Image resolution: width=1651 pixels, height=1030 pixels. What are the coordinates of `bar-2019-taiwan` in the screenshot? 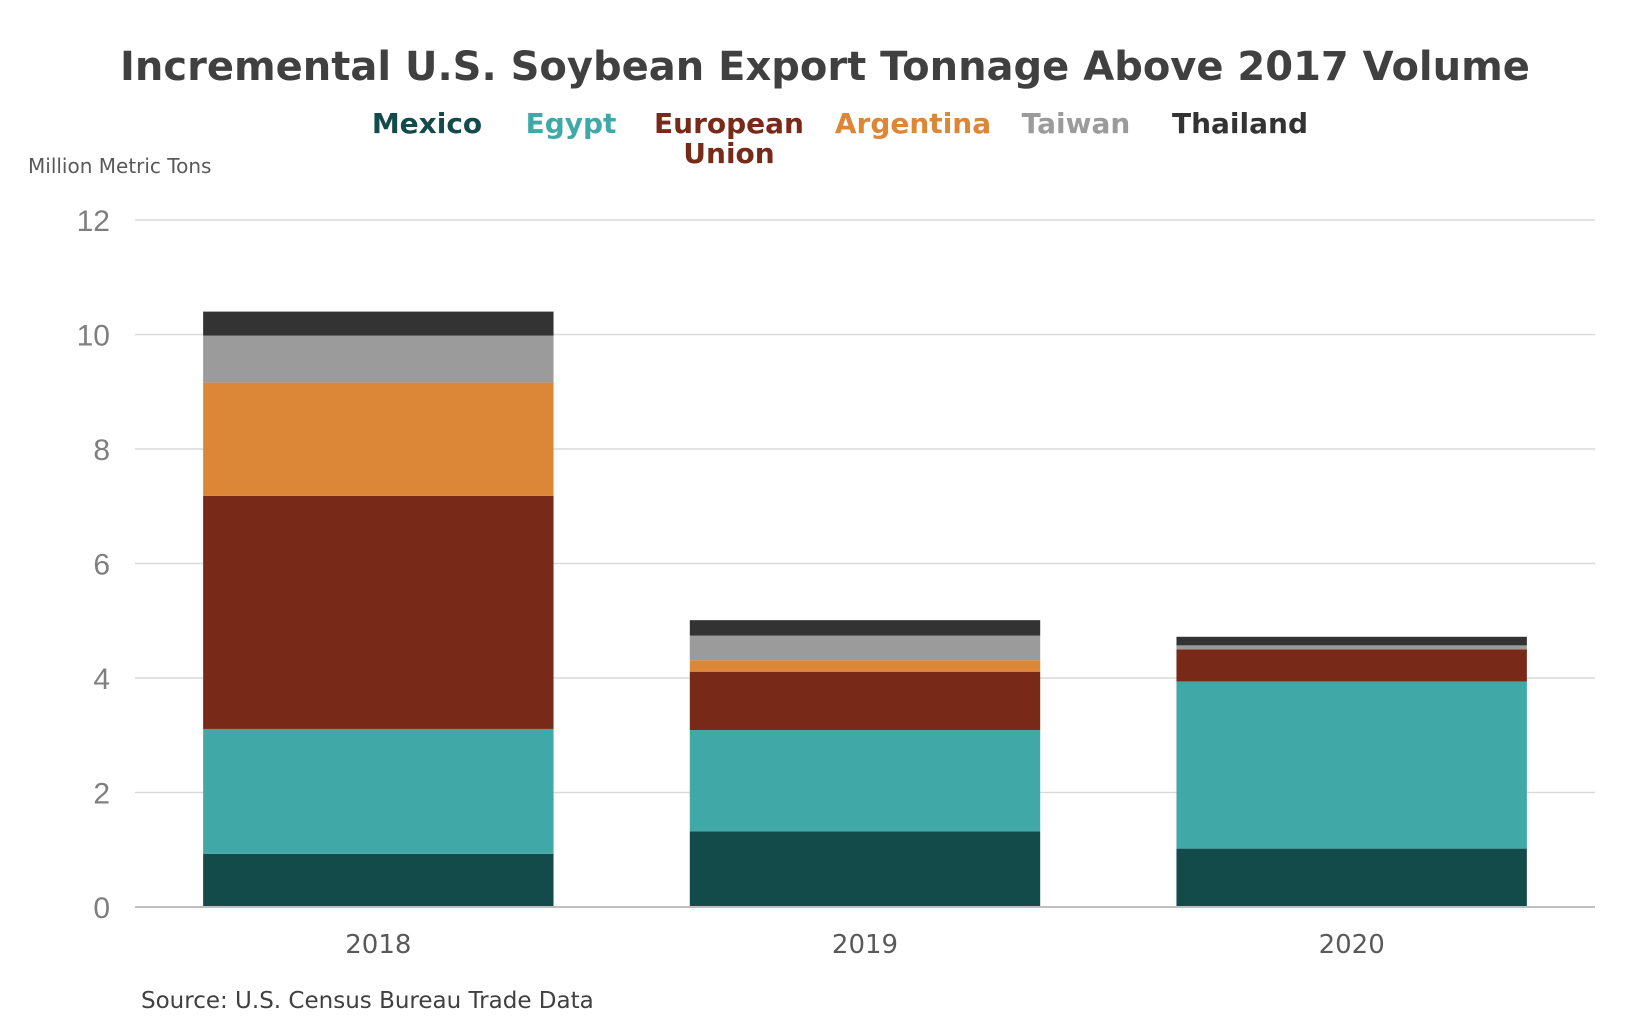 It's located at (865, 648).